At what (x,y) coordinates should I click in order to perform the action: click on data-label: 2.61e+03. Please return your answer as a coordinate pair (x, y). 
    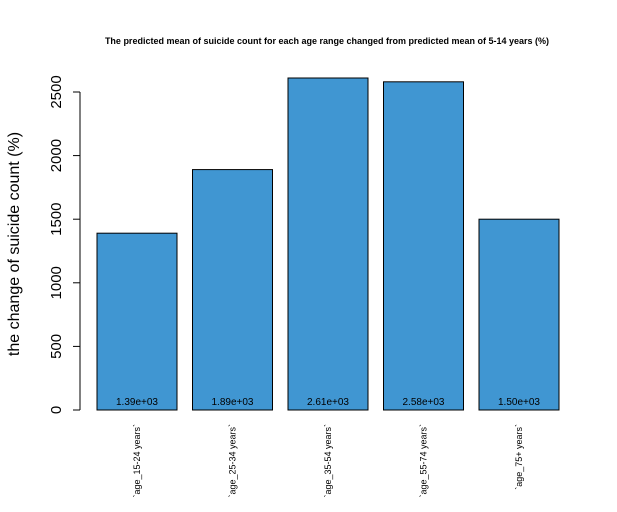
    Looking at the image, I should click on (328, 402).